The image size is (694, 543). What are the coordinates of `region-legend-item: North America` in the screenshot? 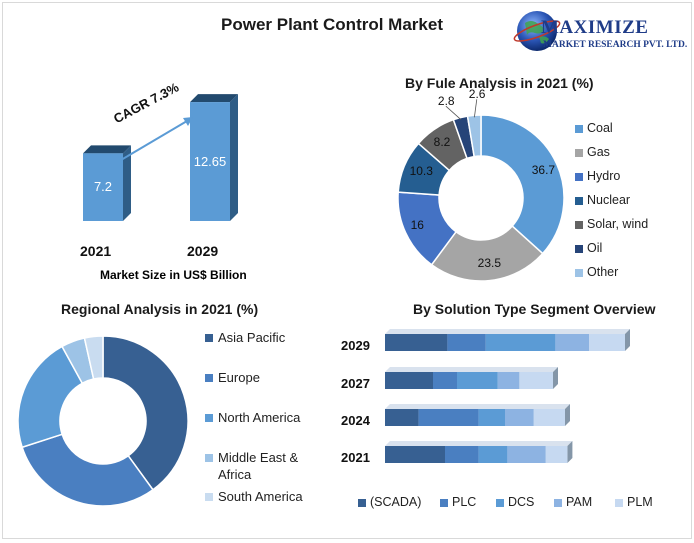 It's located at (260, 417).